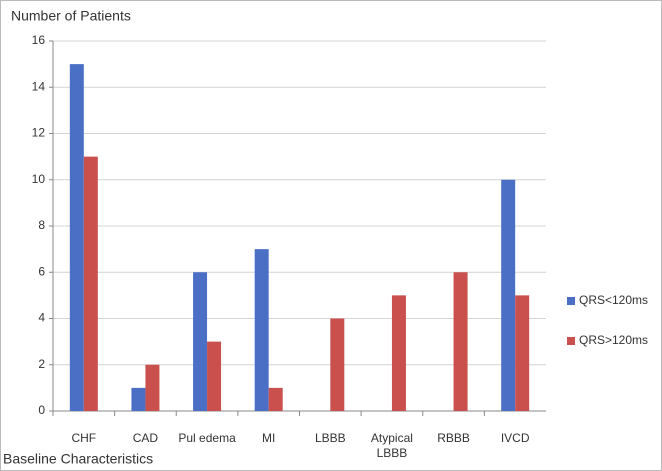  What do you see at coordinates (613, 340) in the screenshot?
I see `legend-label: QRS>120ms` at bounding box center [613, 340].